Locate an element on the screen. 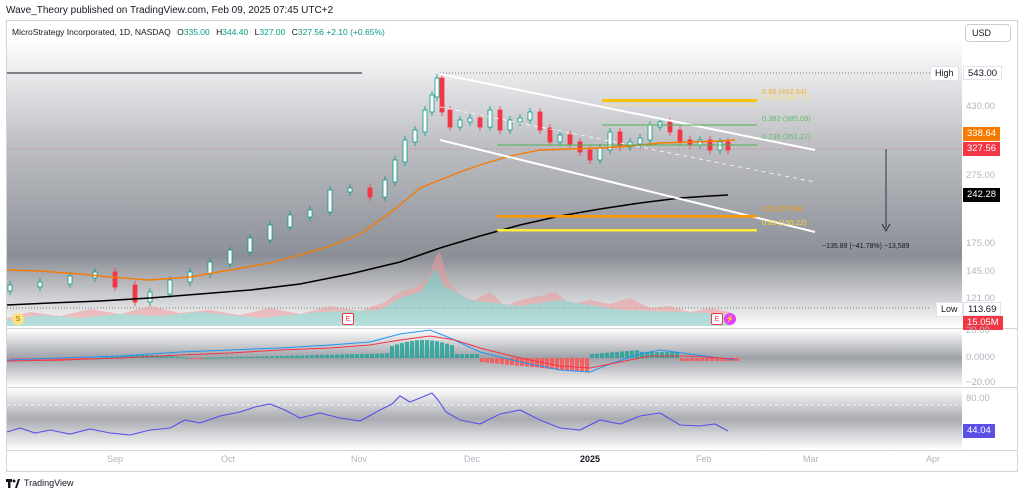  price-tick: 430.00 is located at coordinates (981, 106).